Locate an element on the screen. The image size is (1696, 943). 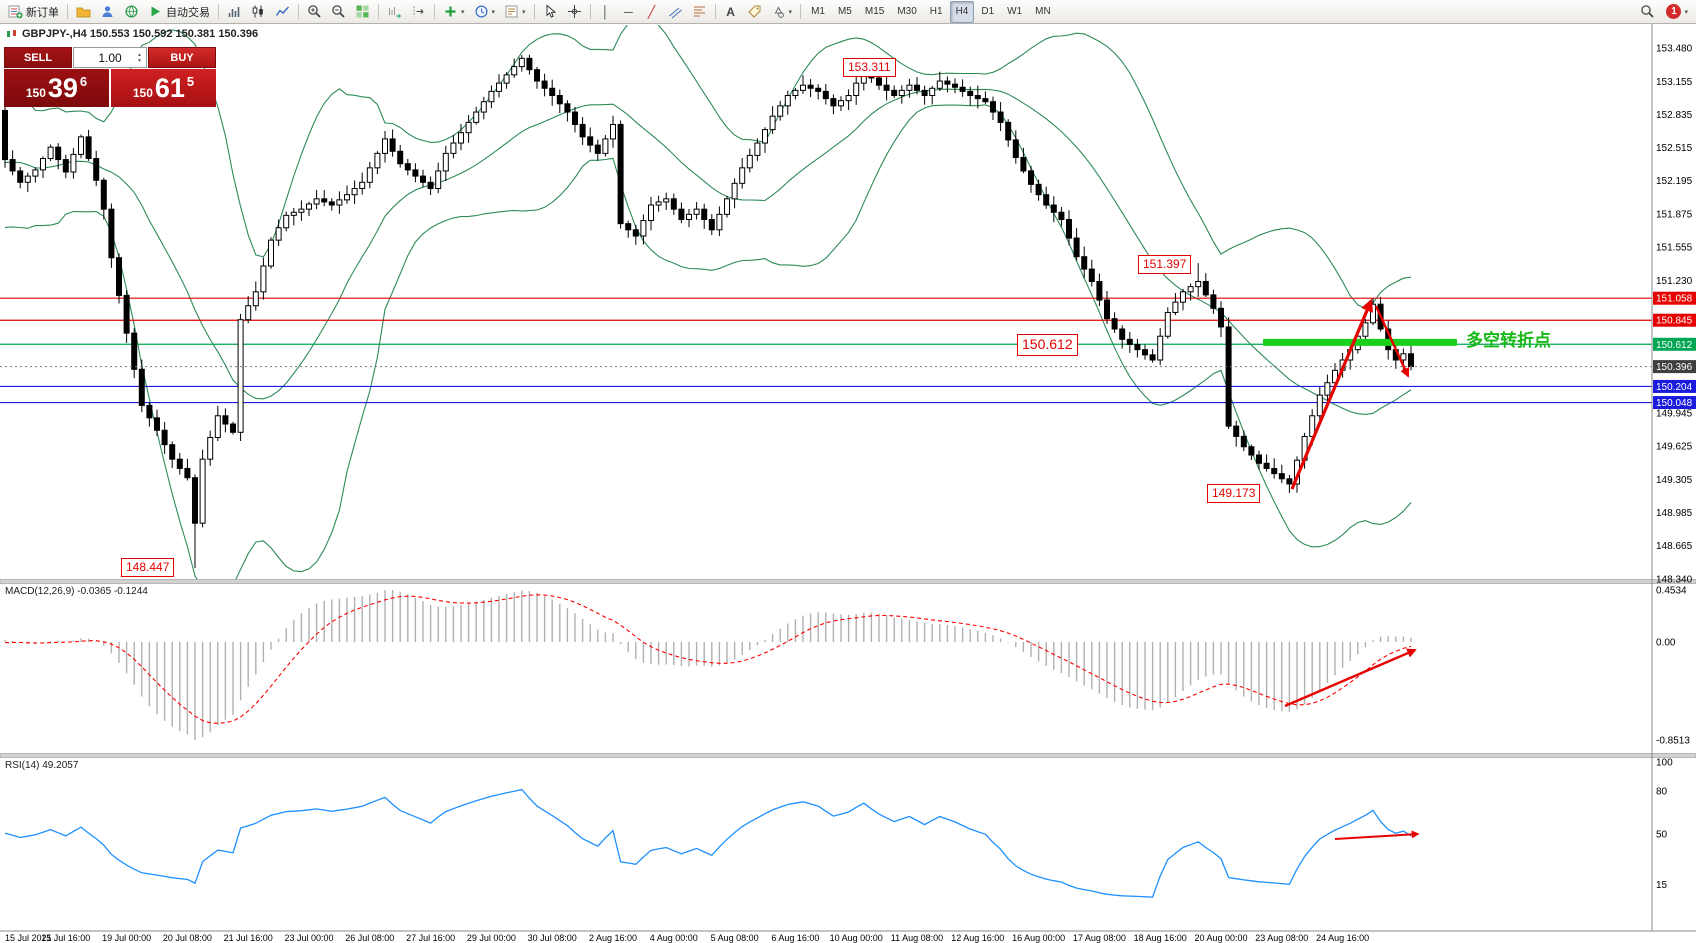
alerts-button: 1 ▾ is located at coordinates (1677, 12).